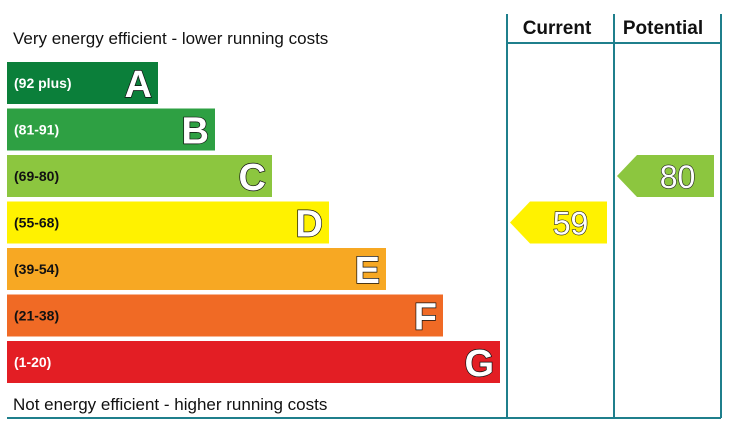  Describe the element at coordinates (111, 129) in the screenshot. I see `band-bar-b` at that location.